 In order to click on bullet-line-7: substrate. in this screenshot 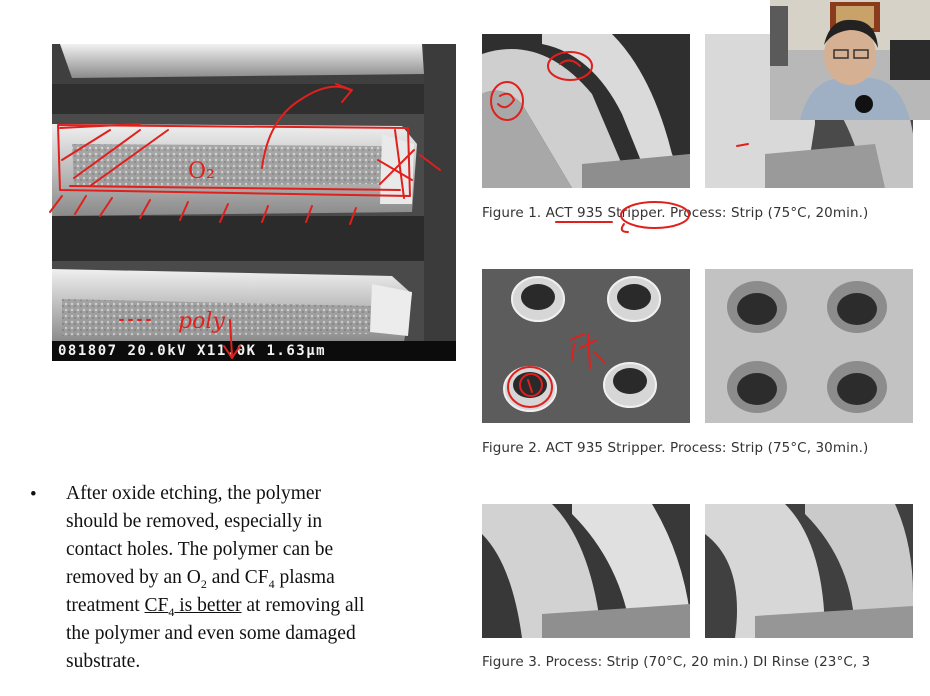, I will do `click(103, 661)`.